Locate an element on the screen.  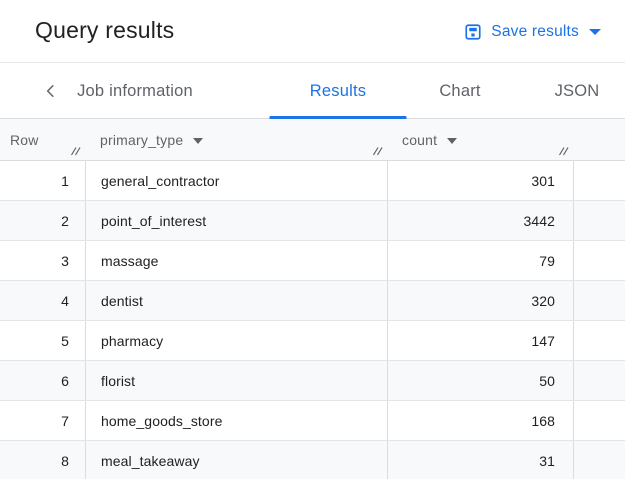
cell-primary-type: home_goods_store is located at coordinates (236, 420).